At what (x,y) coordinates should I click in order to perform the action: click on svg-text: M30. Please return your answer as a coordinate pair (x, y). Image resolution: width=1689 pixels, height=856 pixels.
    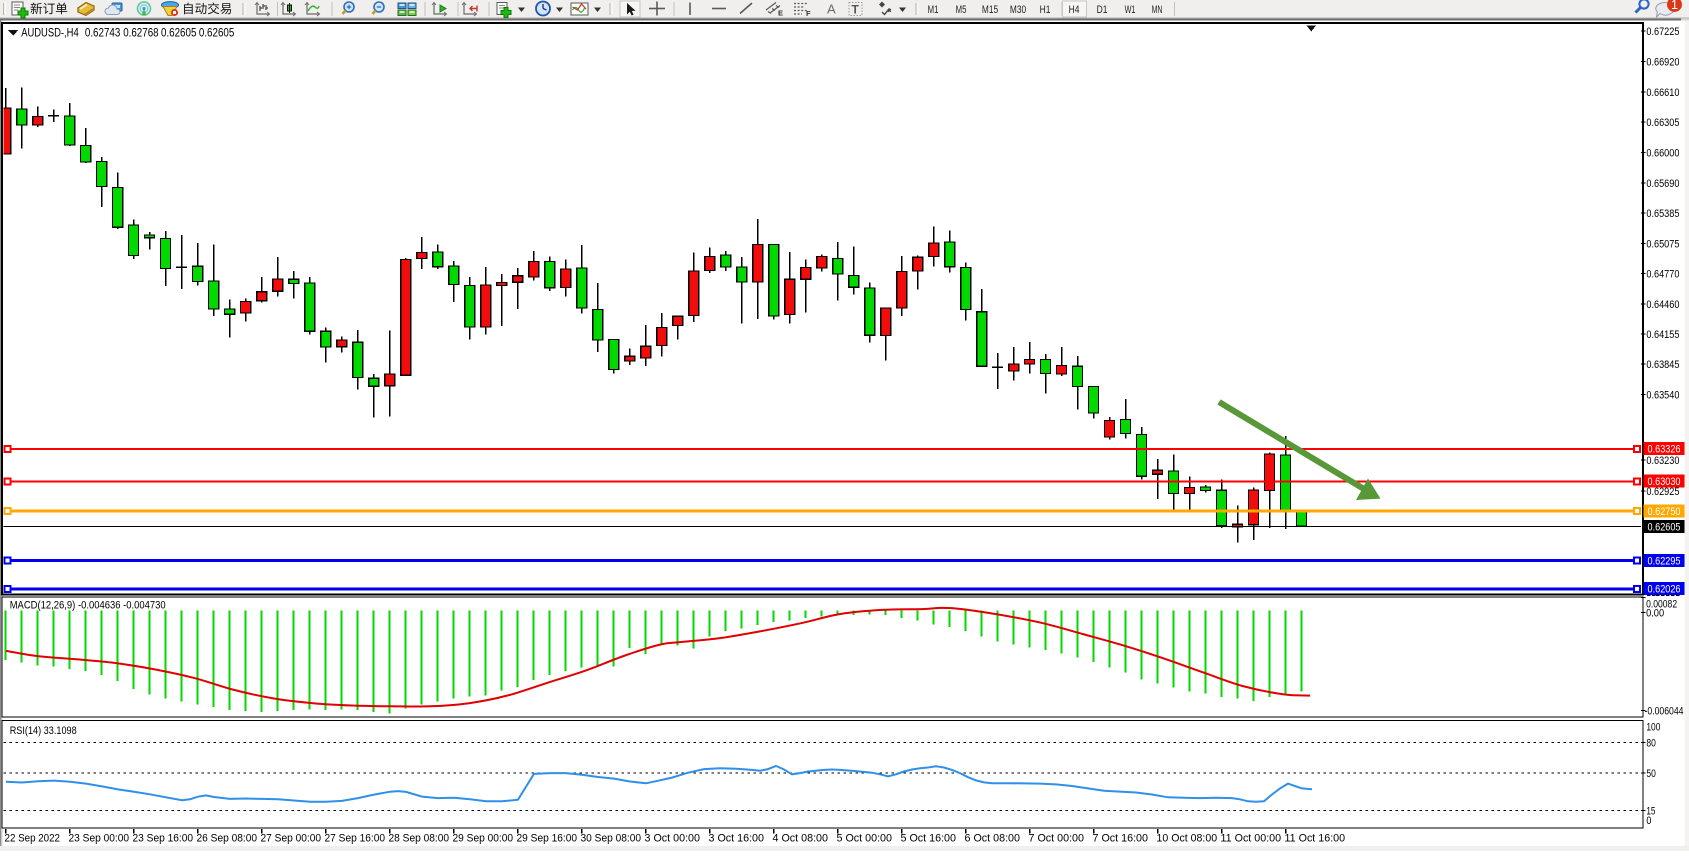
    Looking at the image, I should click on (1018, 10).